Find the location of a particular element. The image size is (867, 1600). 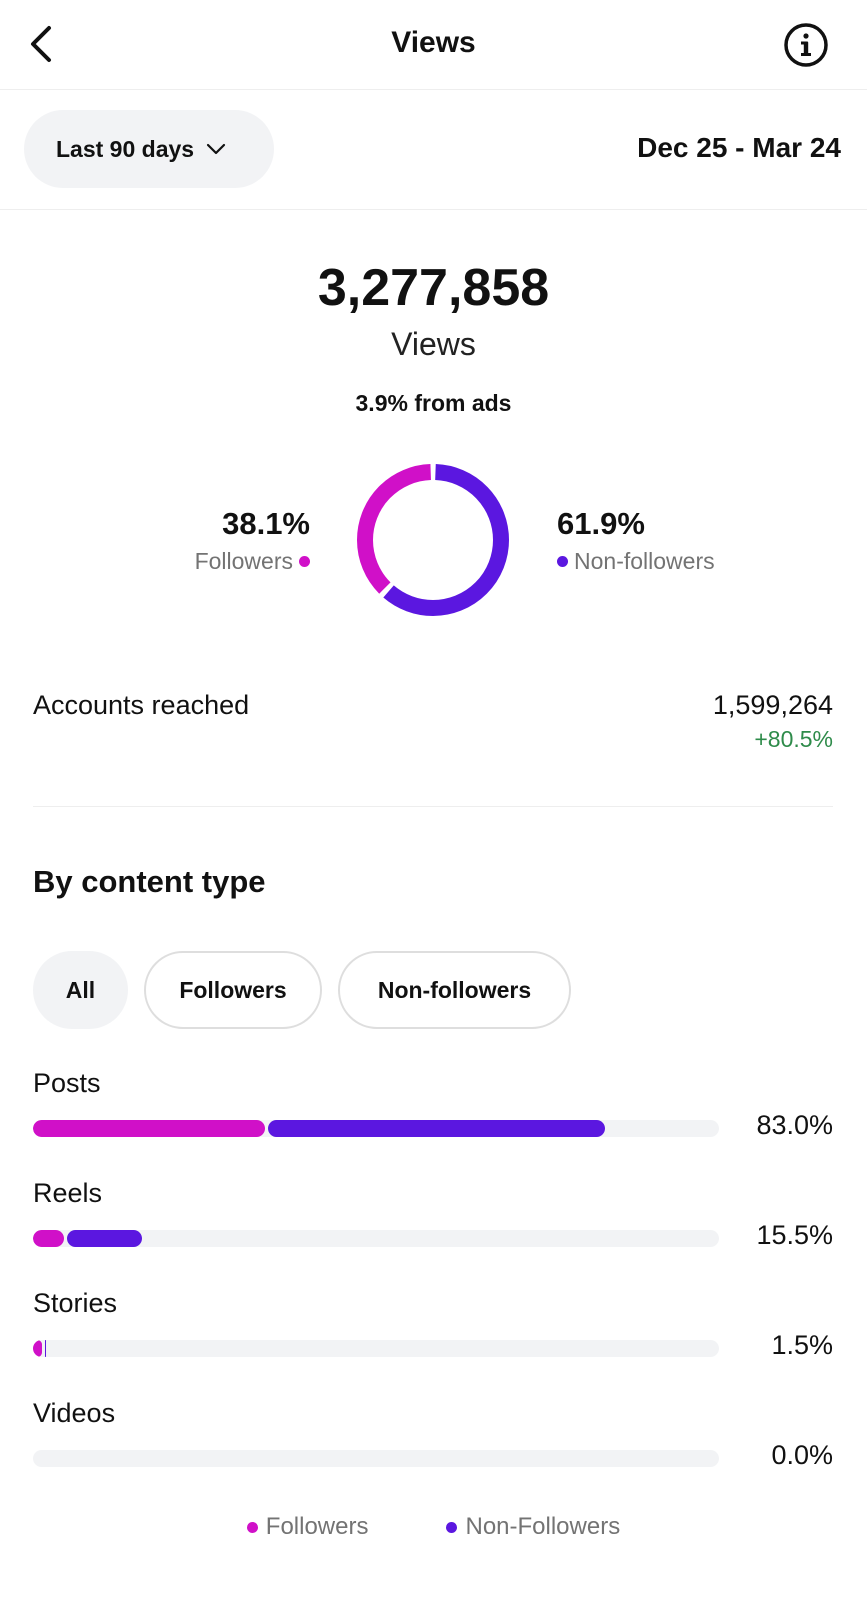

chevron-down-icon is located at coordinates (216, 149).